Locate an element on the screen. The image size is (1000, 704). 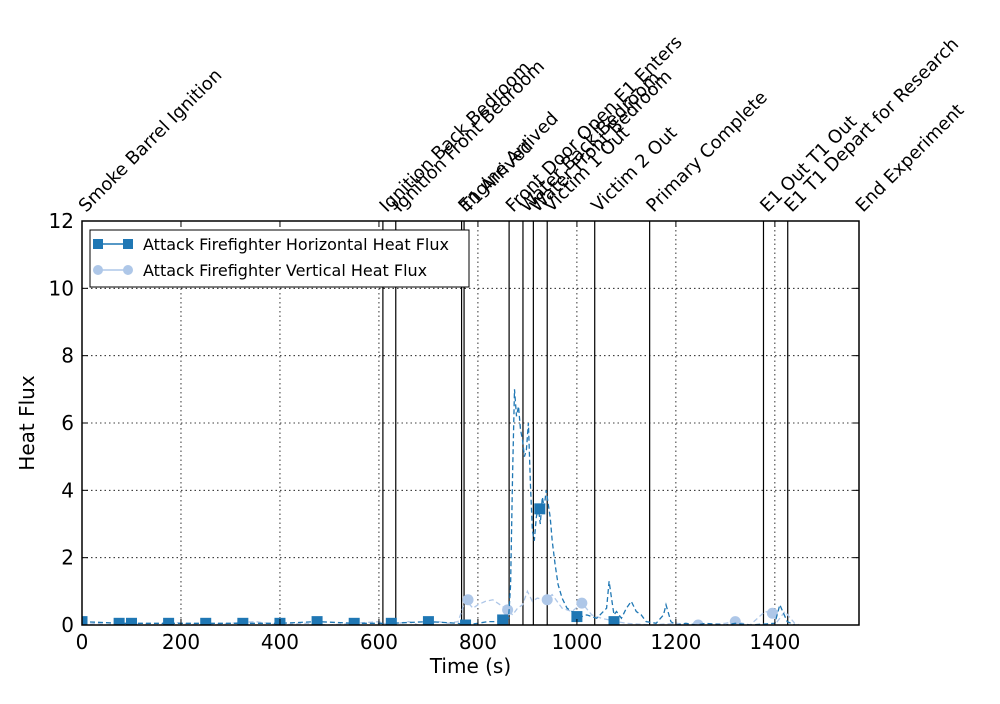
x-tick-label: 800 is located at coordinates (478, 642).